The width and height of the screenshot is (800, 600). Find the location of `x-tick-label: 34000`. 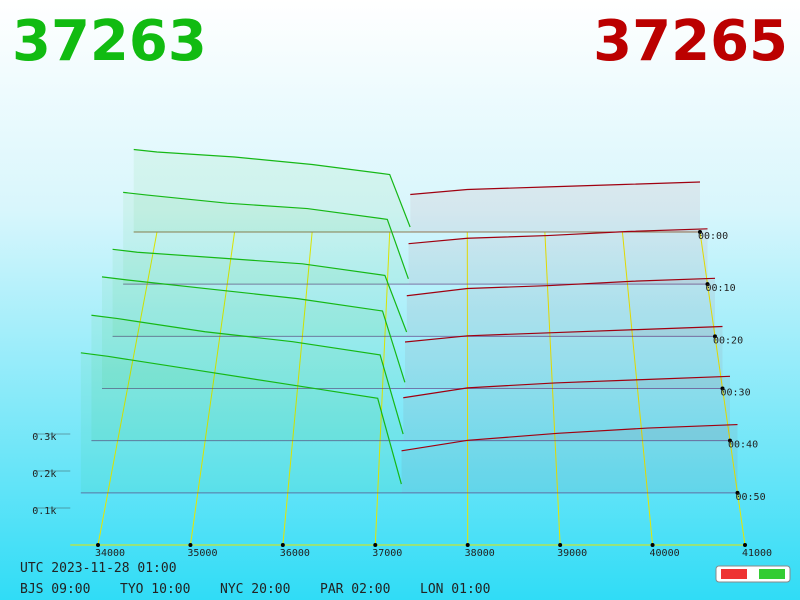

x-tick-label: 34000 is located at coordinates (110, 553).